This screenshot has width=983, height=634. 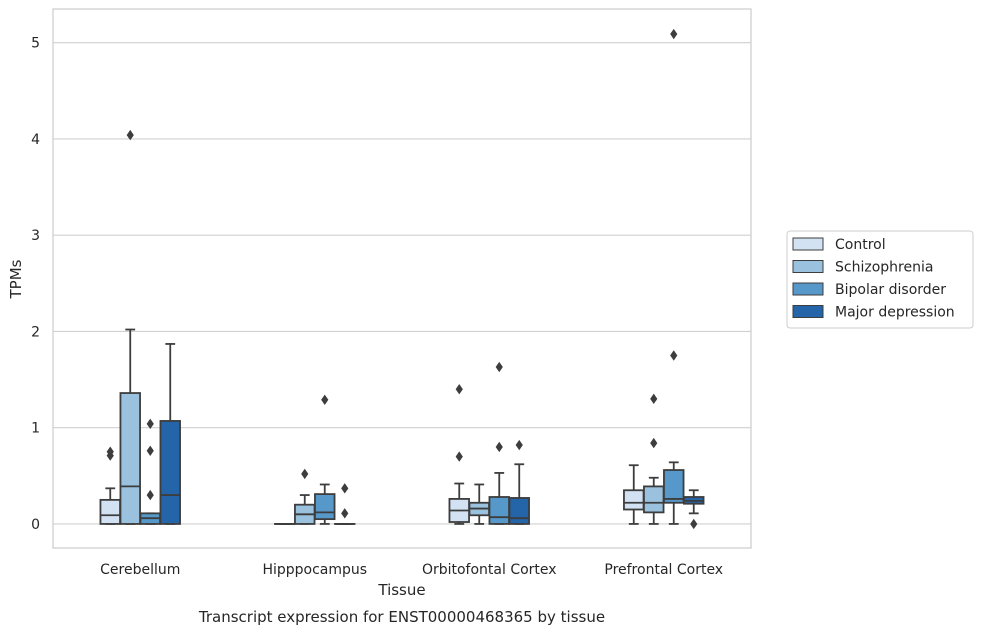 What do you see at coordinates (35, 525) in the screenshot?
I see `y-tick-label: 0` at bounding box center [35, 525].